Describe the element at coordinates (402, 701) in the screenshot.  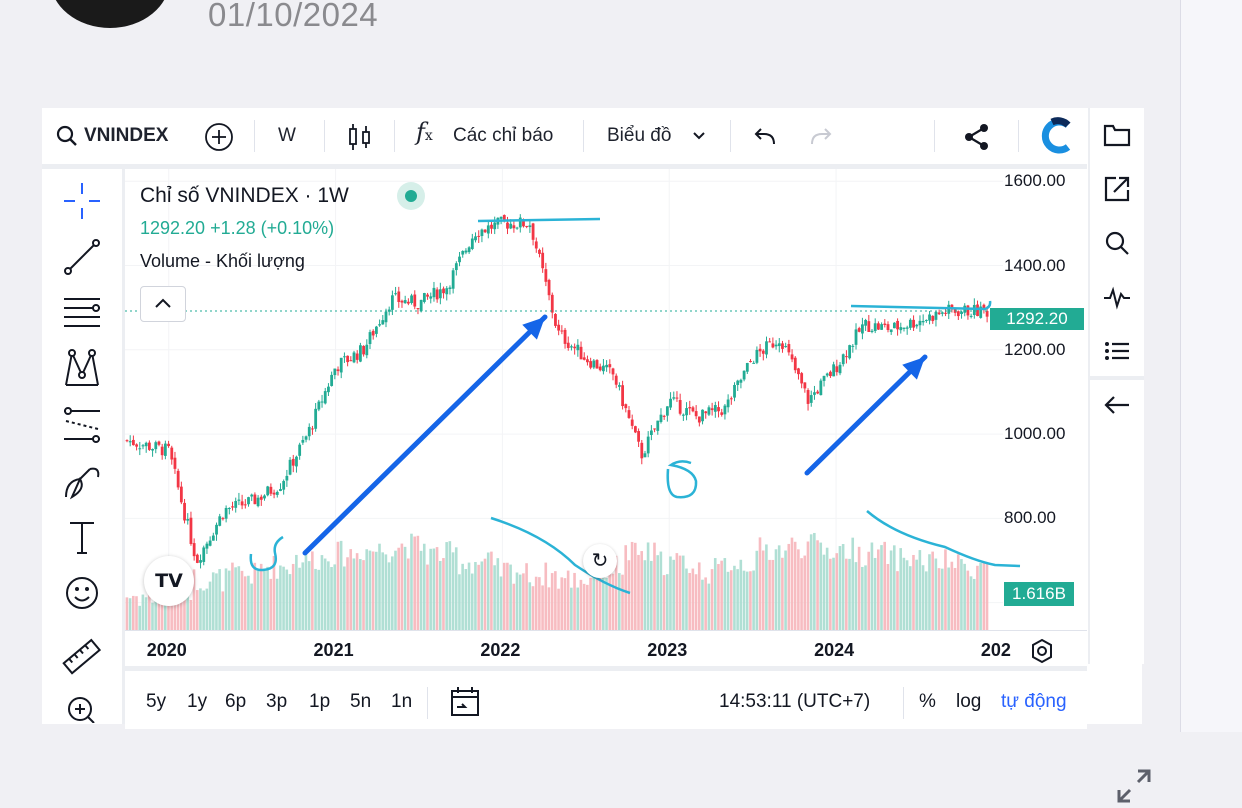
I see `range-1n: 1n` at that location.